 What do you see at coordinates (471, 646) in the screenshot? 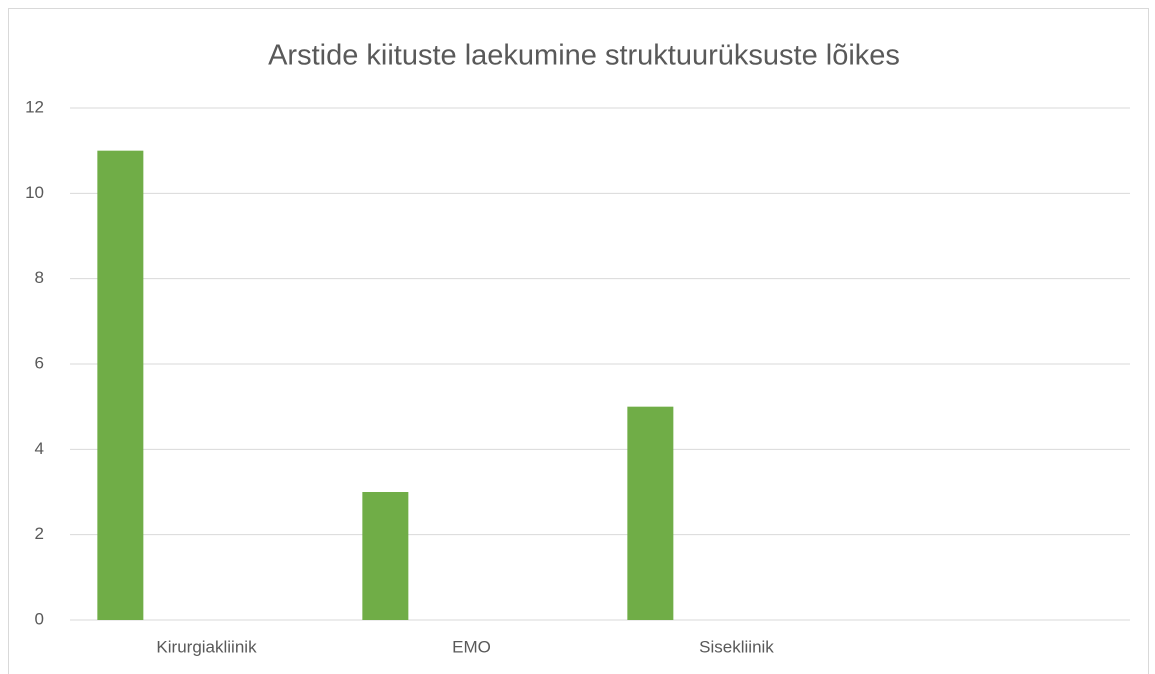
I see `x-tick-label: EMO` at bounding box center [471, 646].